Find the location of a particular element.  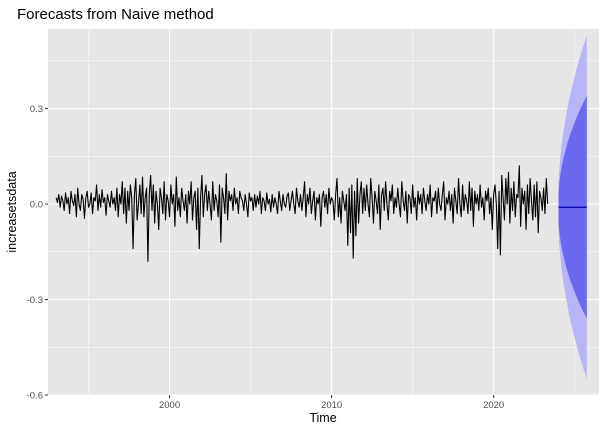

y-tick-label: 0.3 is located at coordinates (36, 109).